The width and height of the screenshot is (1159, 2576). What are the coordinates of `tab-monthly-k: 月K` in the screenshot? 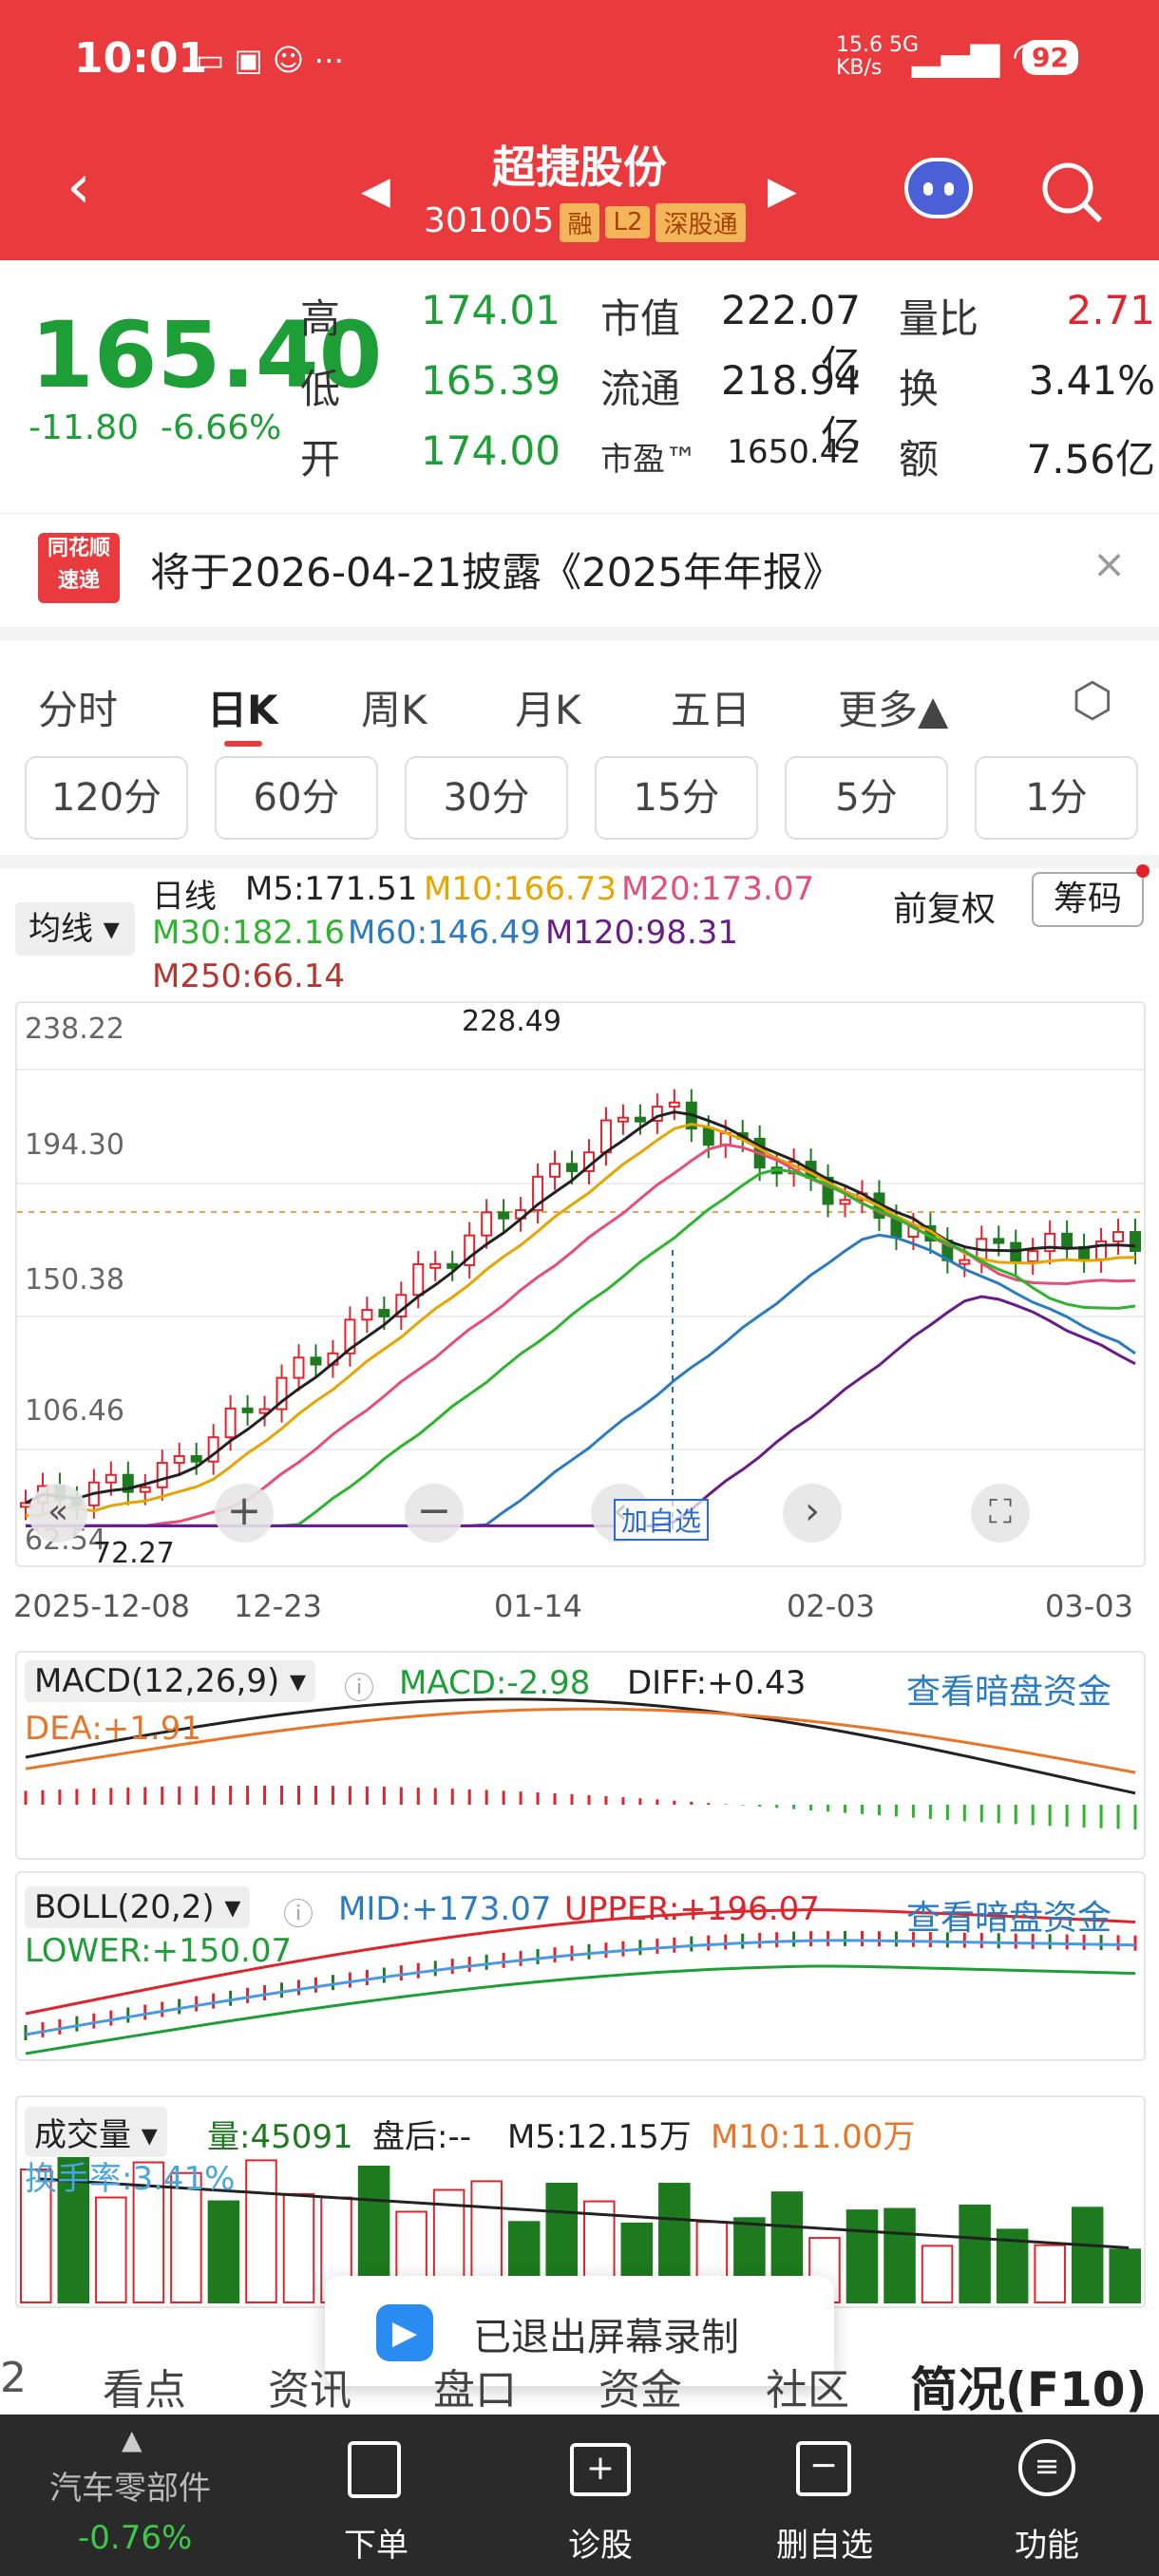 It's located at (548, 710).